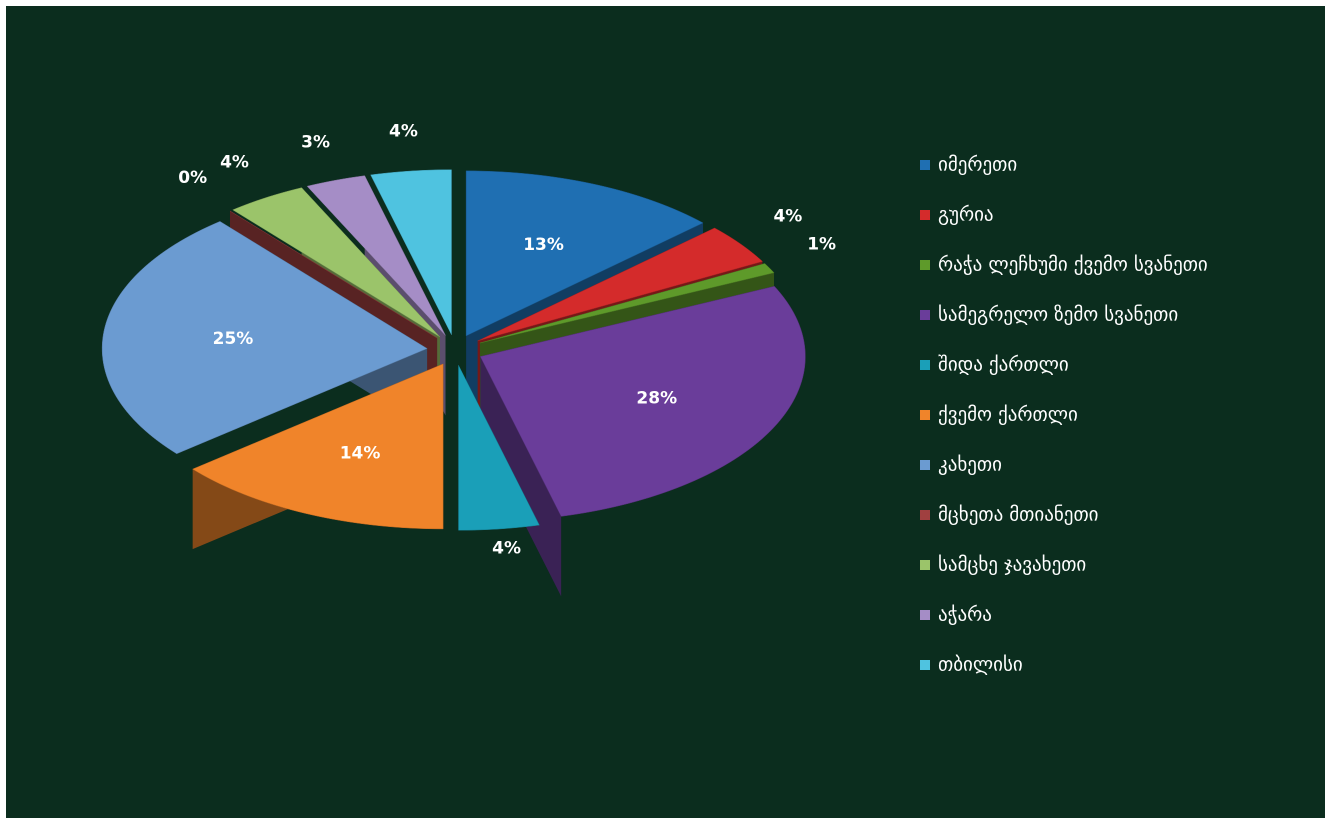 This screenshot has width=1331, height=824. Describe the element at coordinates (970, 465) in the screenshot. I see `legend-label: კახეთი` at that location.